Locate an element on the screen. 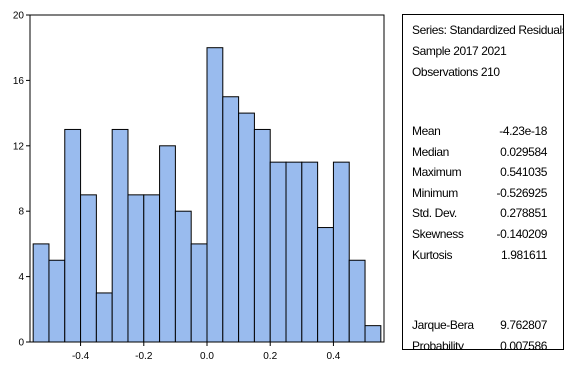 The image size is (566, 365). x-tick-label: -0.4 is located at coordinates (81, 356).